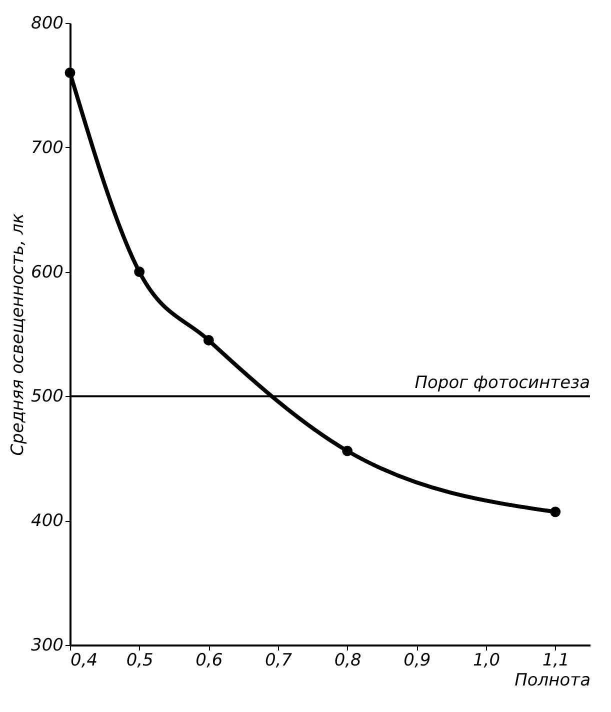  Describe the element at coordinates (417, 660) in the screenshot. I see `x-tick-label: 0,9` at that location.